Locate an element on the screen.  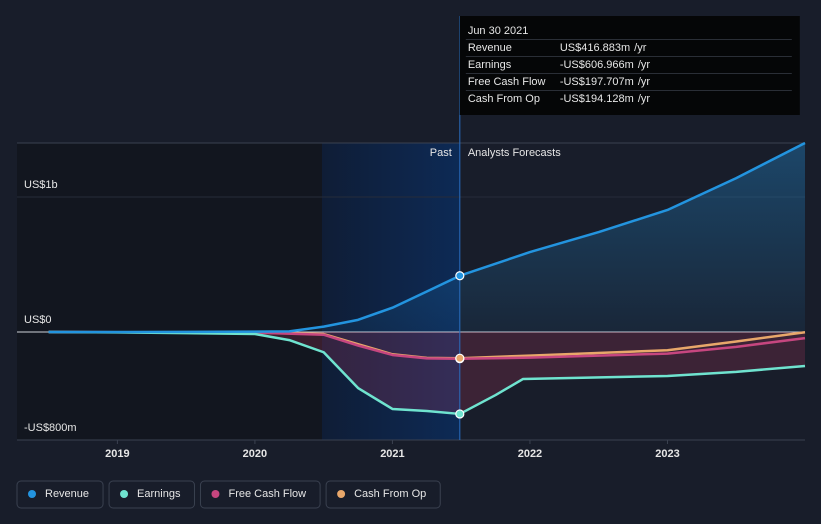
forecast-label: Analysts Forecasts is located at coordinates (514, 153).